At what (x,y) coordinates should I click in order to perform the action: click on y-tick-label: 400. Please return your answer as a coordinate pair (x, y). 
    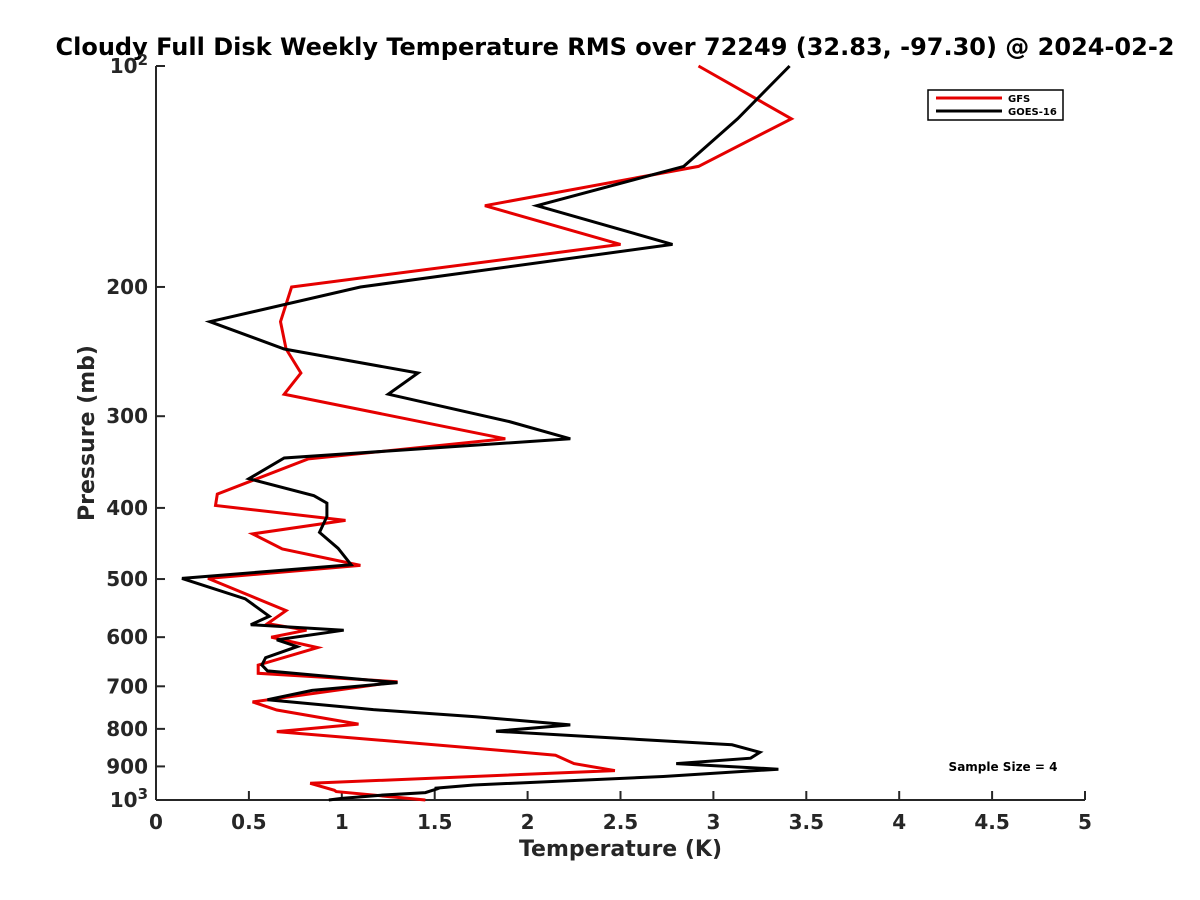
    Looking at the image, I should click on (127, 508).